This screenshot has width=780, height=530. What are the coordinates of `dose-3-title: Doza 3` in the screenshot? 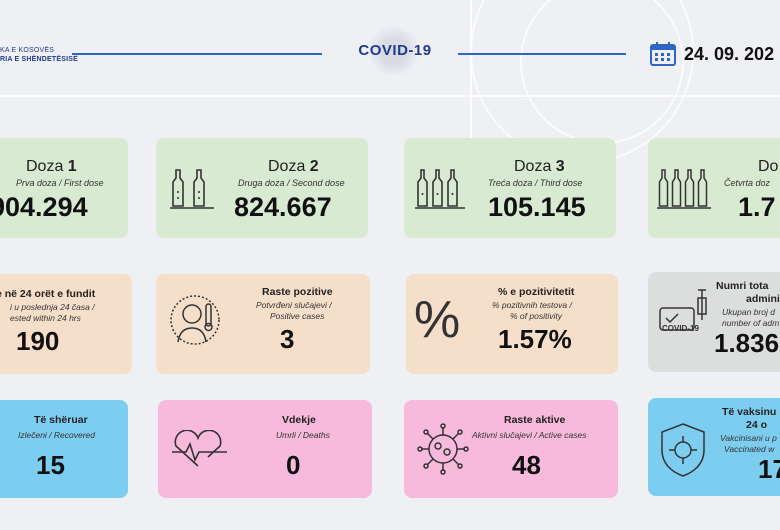 It's located at (539, 166).